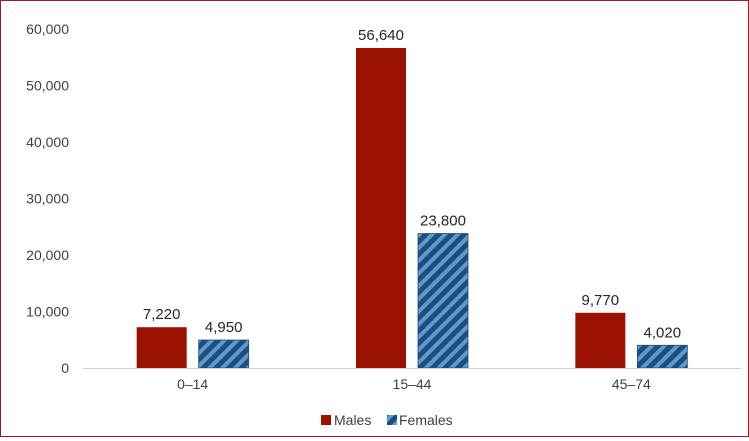  I want to click on y-tick-label: 50,000, so click(47, 86).